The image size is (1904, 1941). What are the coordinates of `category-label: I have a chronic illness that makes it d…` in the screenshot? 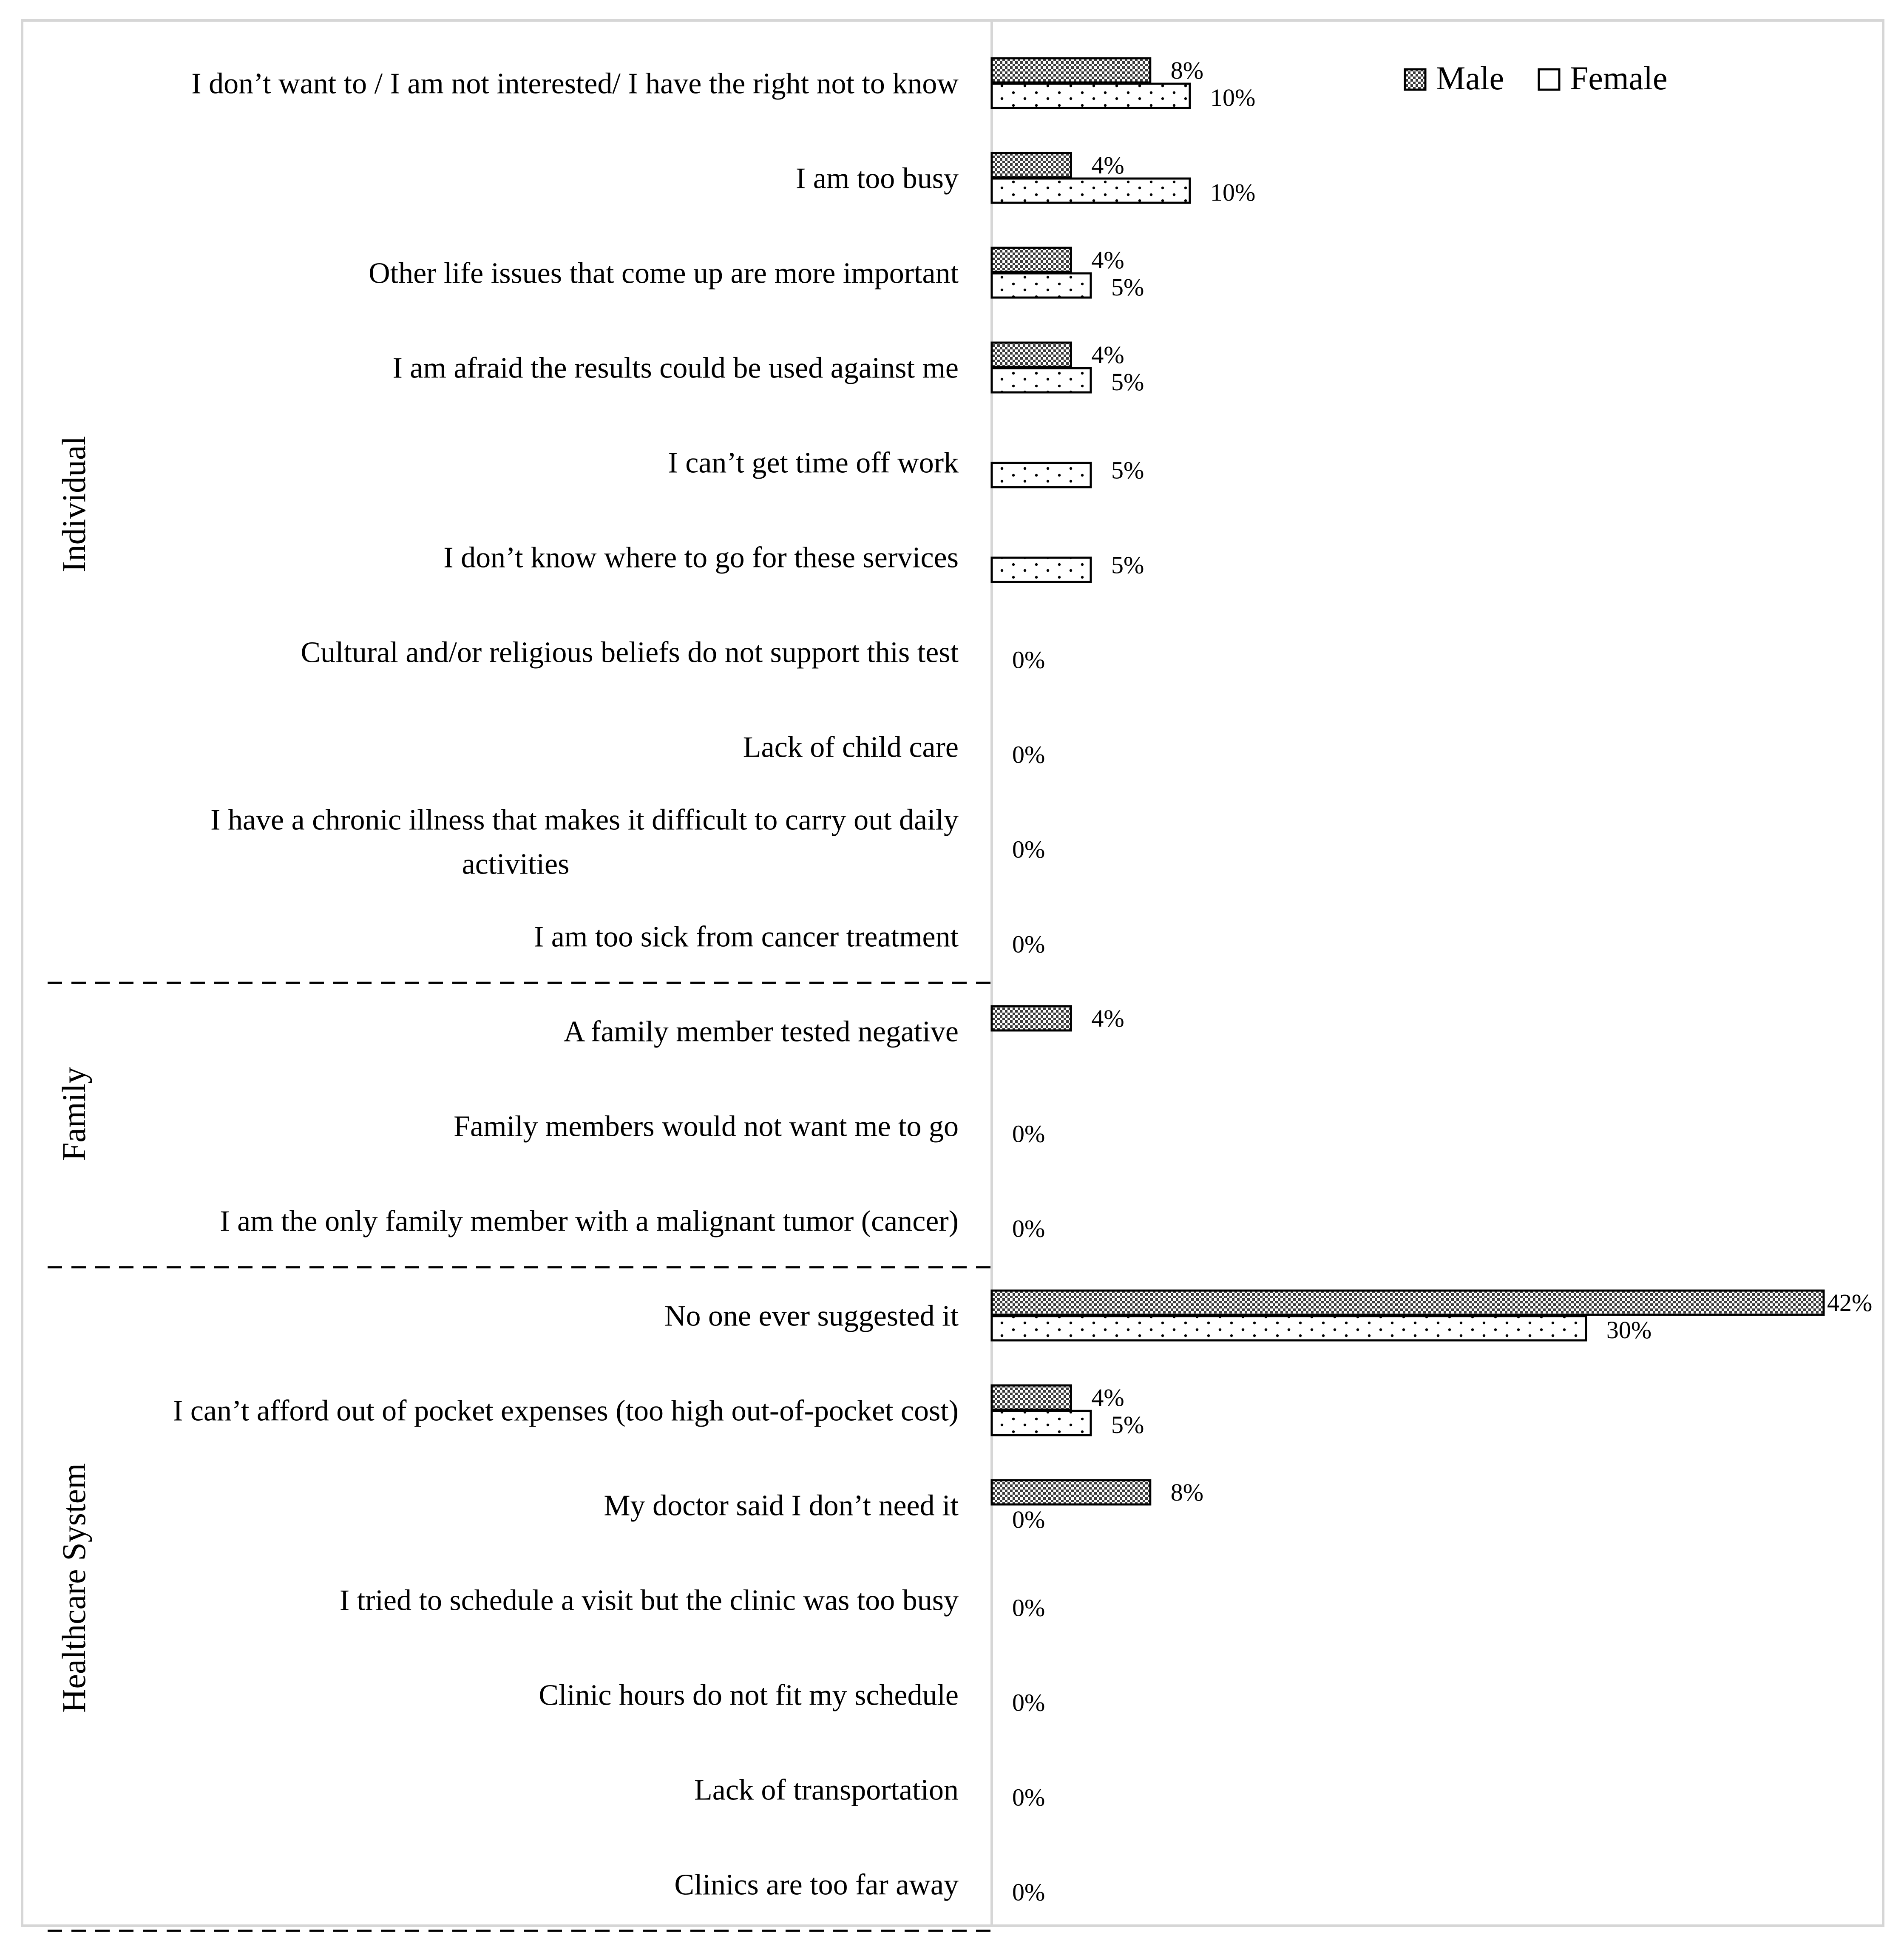 It's located at (584, 842).